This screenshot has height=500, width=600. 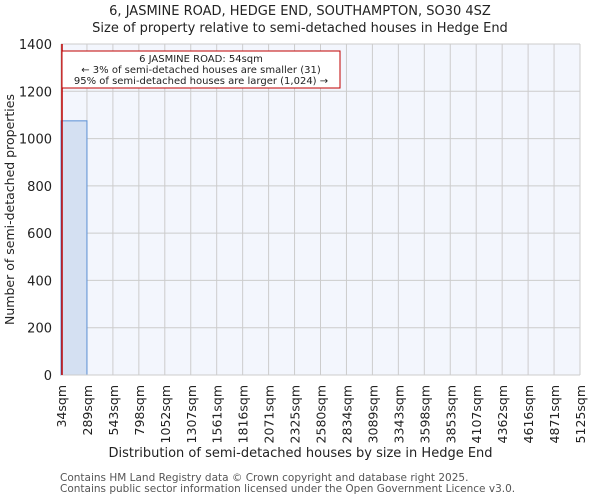 What do you see at coordinates (201, 59) in the screenshot?
I see `annotation-line-1: 6 JASMINE ROAD: 54sqm` at bounding box center [201, 59].